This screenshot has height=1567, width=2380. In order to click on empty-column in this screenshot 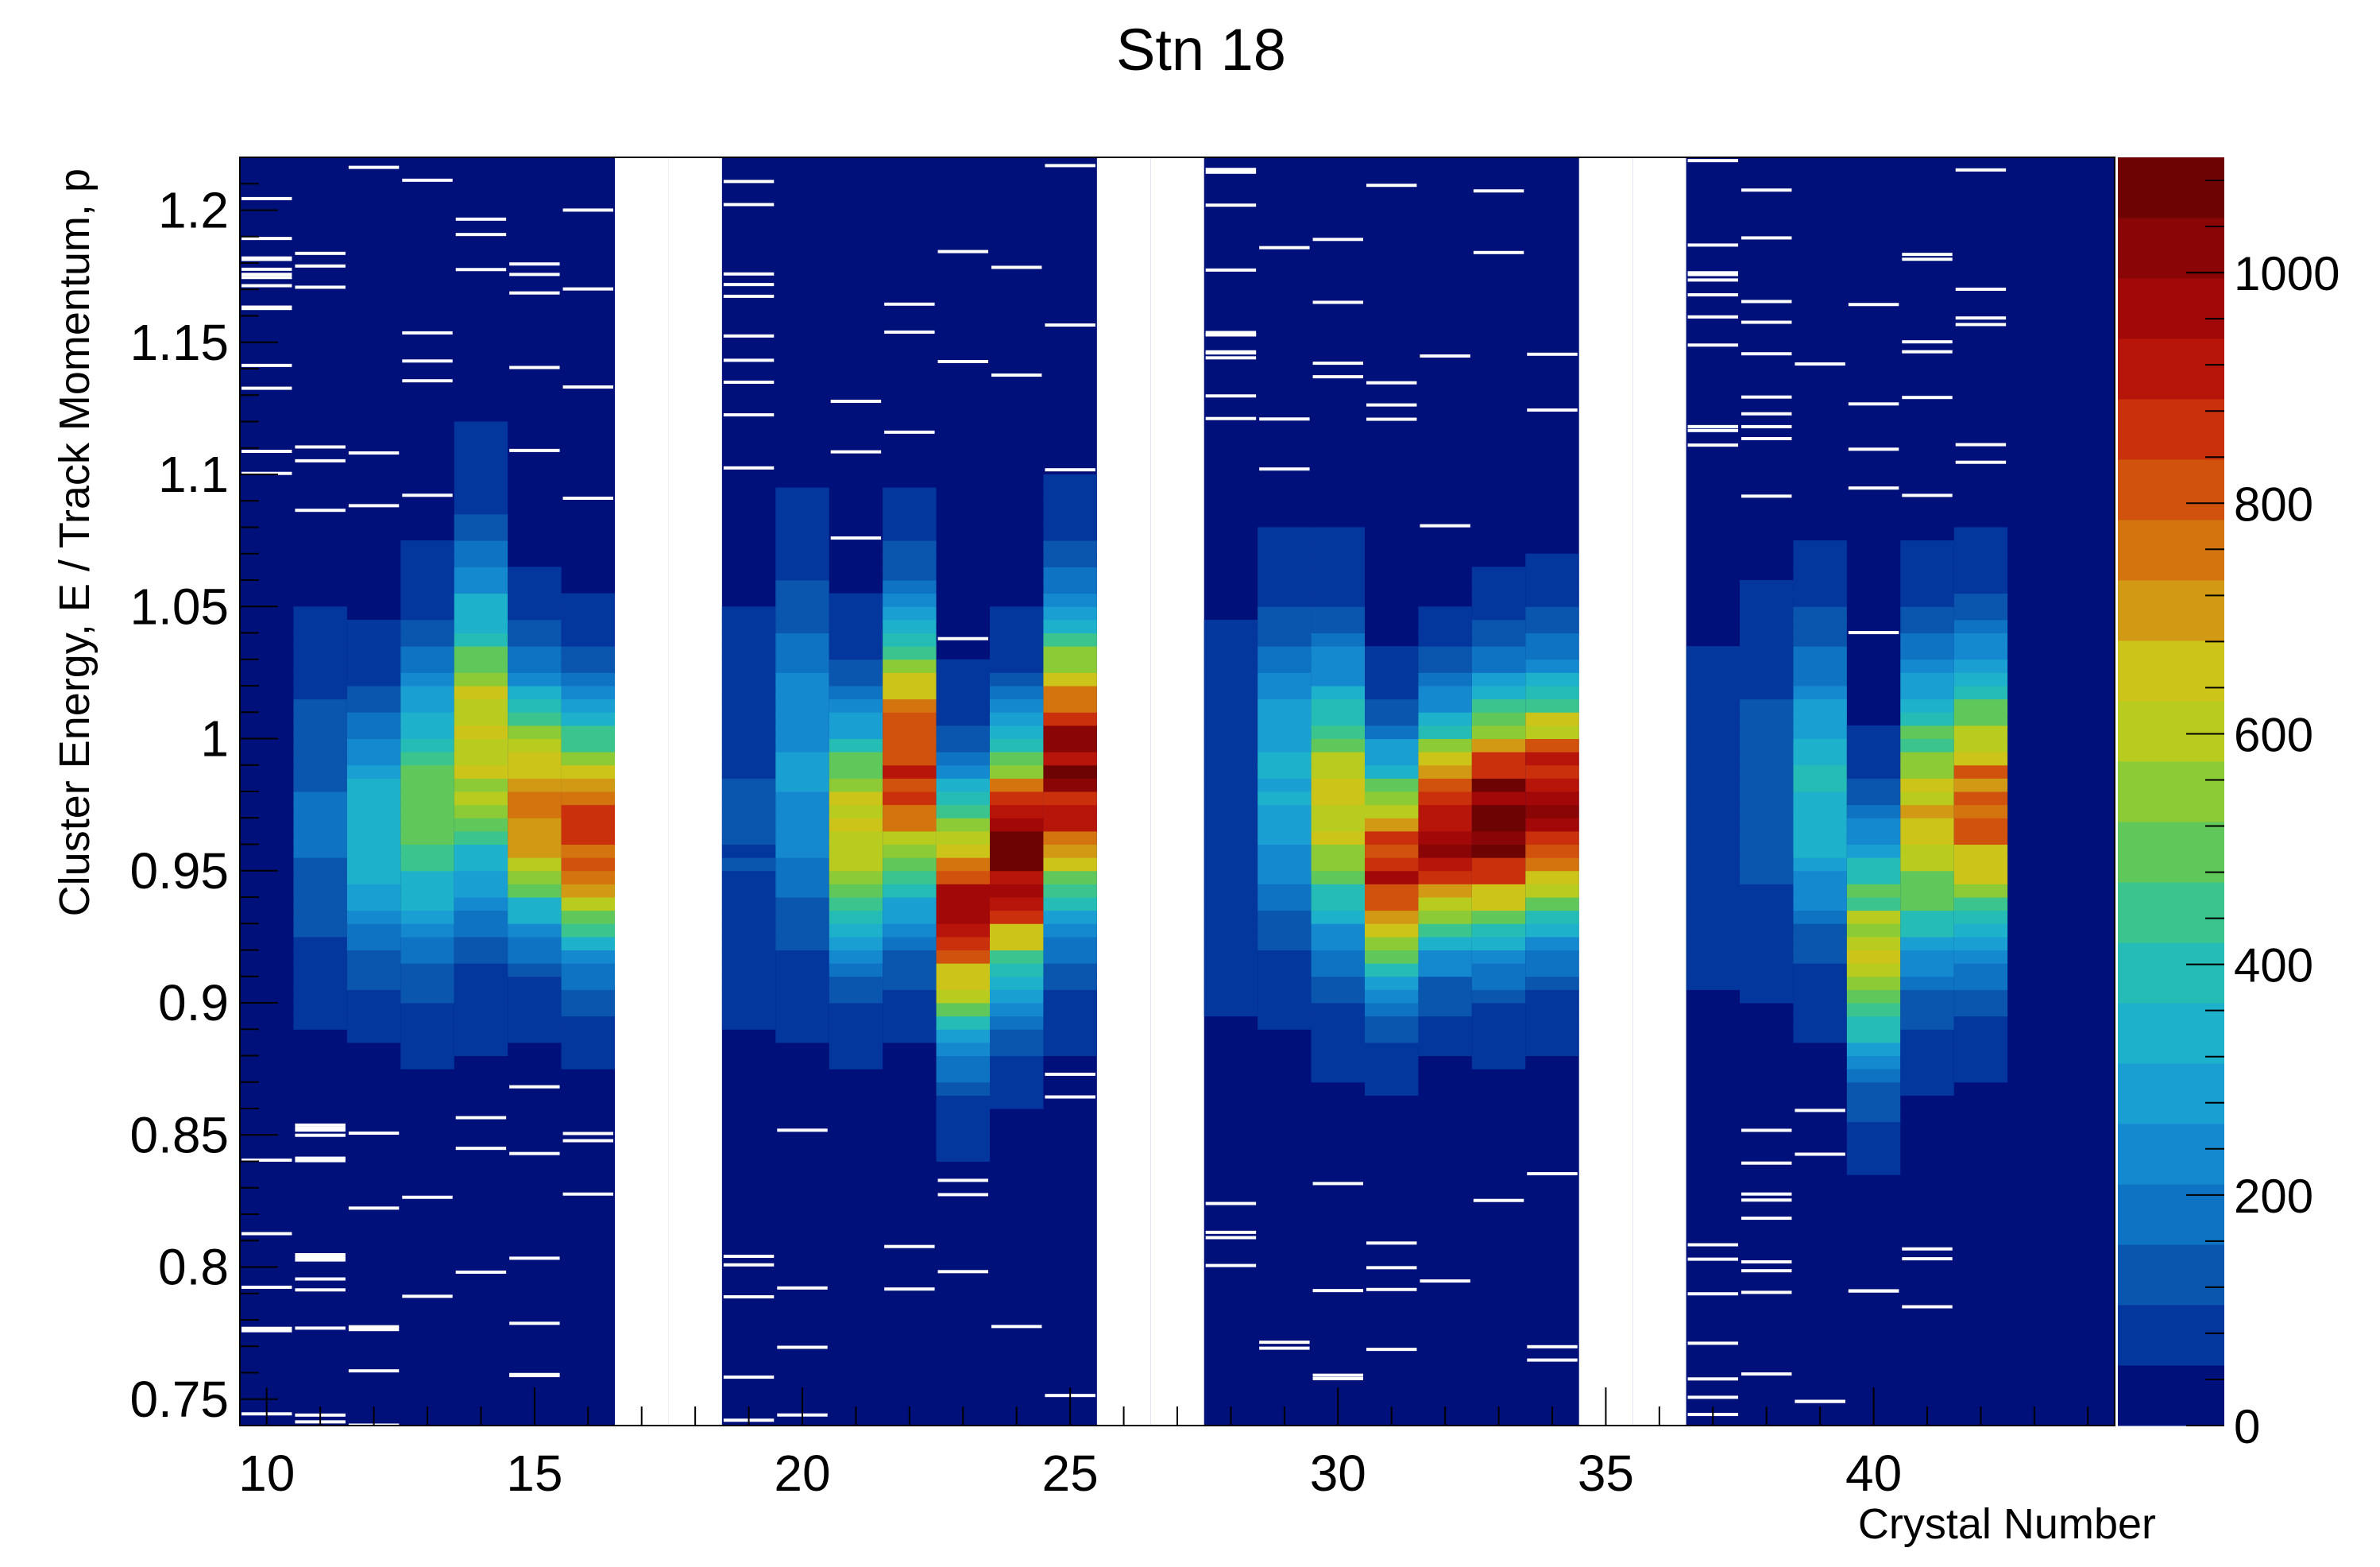, I will do `click(642, 791)`.